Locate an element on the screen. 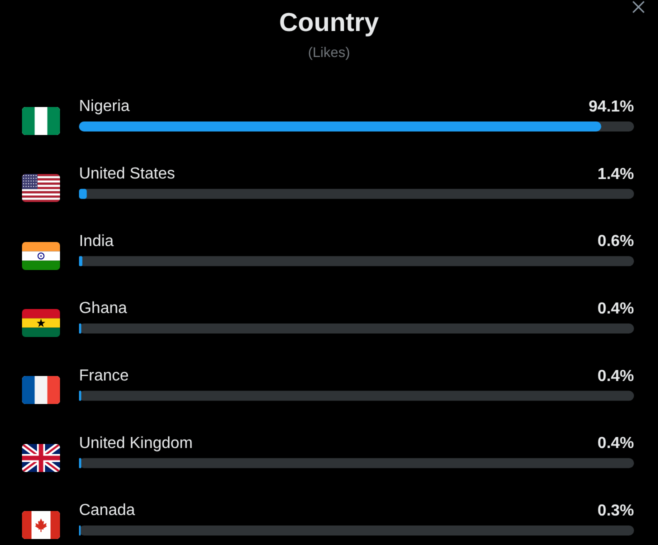 The height and width of the screenshot is (545, 658). y-tick-label: India is located at coordinates (96, 241).